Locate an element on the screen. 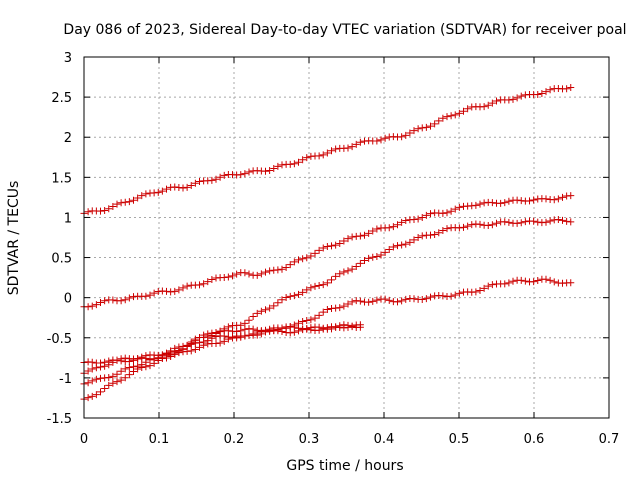 This screenshot has width=640, height=480. y-tick-label: -1 is located at coordinates (65, 379).